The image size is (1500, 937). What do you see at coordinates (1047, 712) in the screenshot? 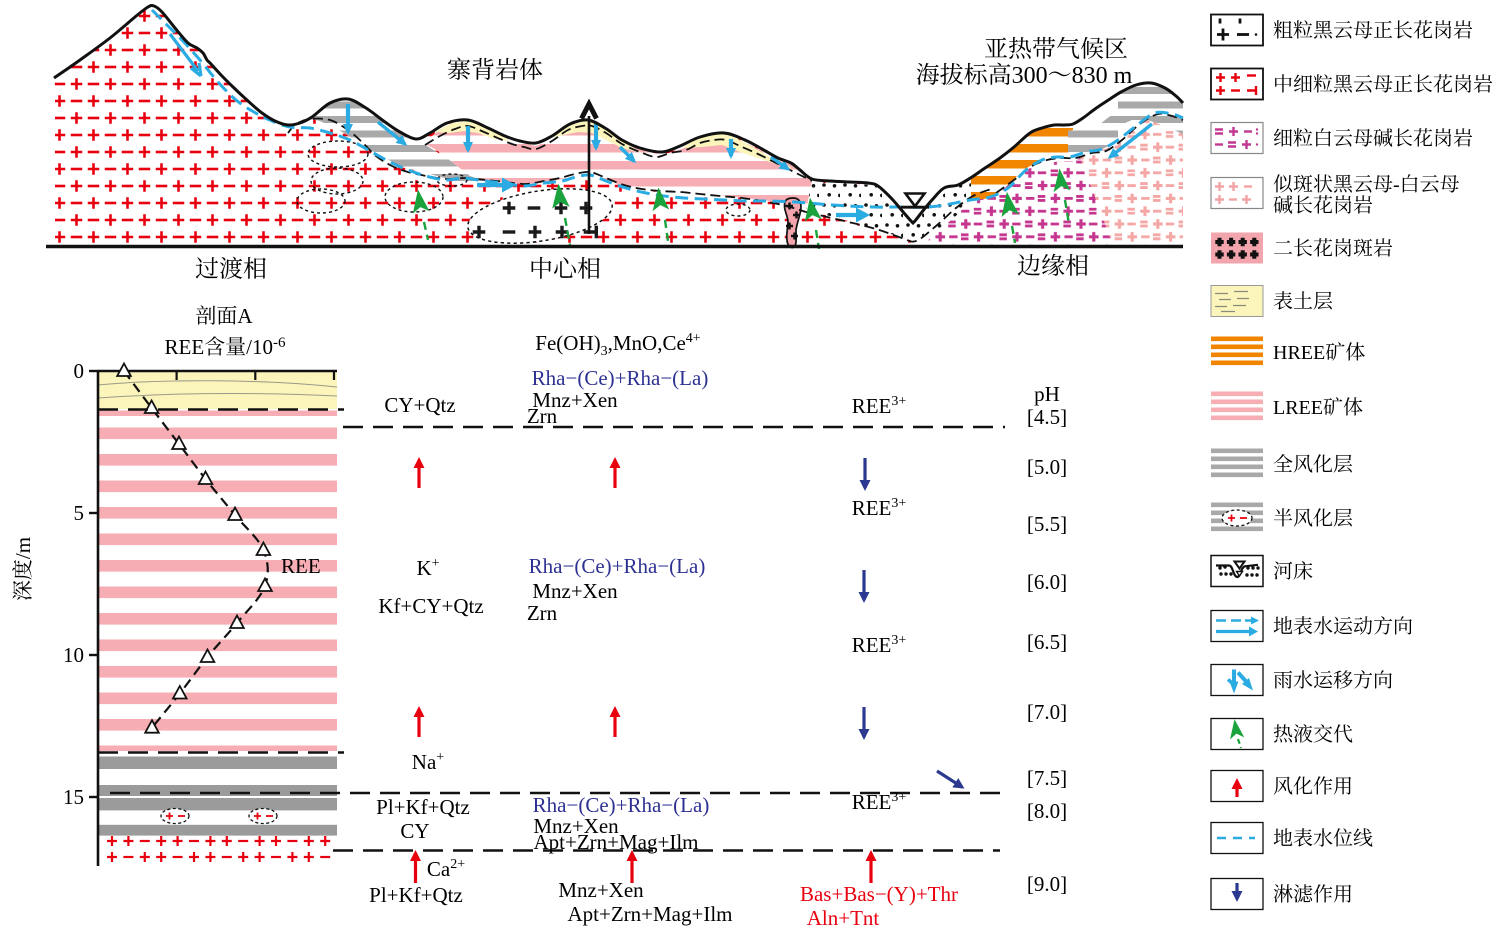
I see `svg-text: [7.0]` at bounding box center [1047, 712].